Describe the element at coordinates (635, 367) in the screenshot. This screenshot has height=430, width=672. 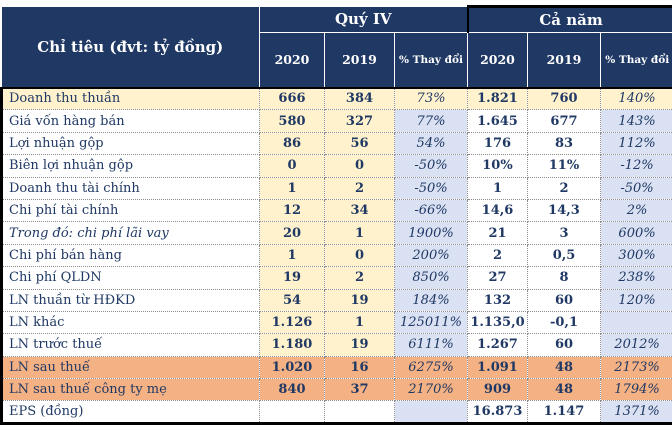
I see `cell-fy-change: 2173%` at that location.